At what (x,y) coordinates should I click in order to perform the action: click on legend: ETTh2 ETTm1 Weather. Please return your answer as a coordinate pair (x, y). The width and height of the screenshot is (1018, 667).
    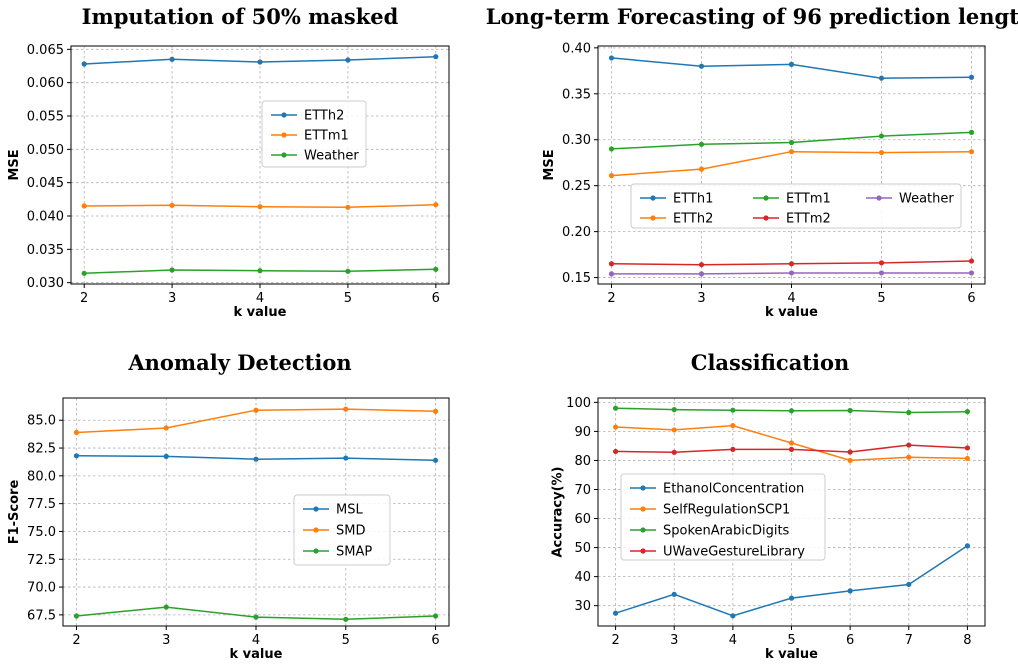
    Looking at the image, I should click on (314, 134).